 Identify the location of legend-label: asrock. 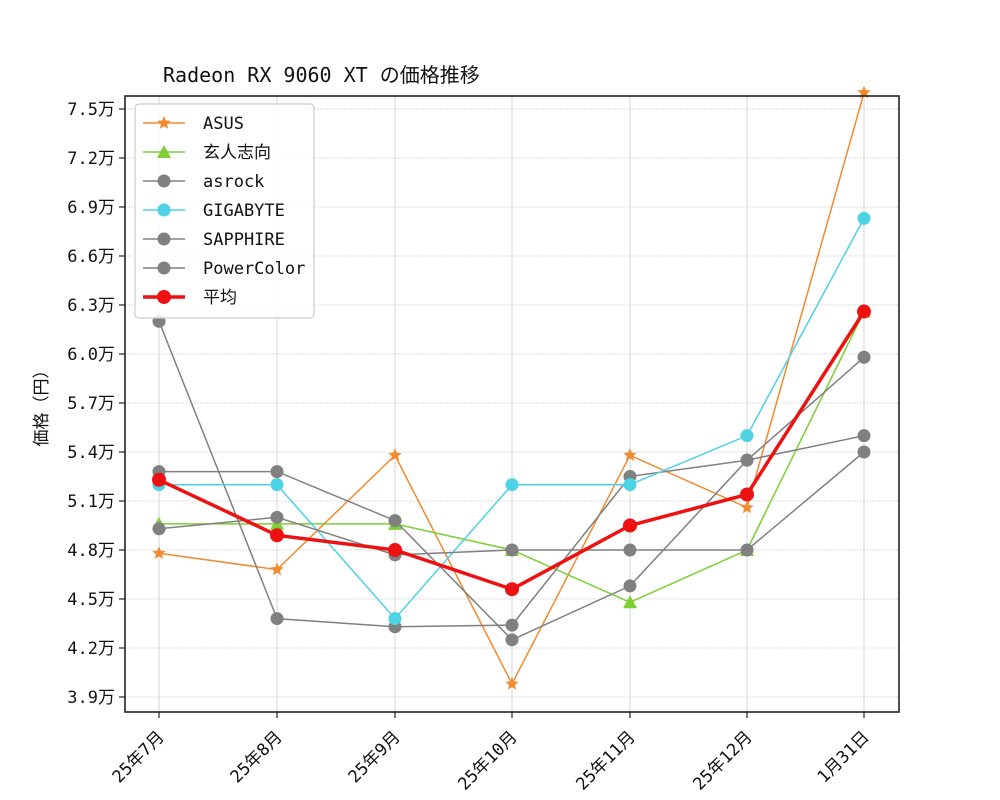
(233, 182).